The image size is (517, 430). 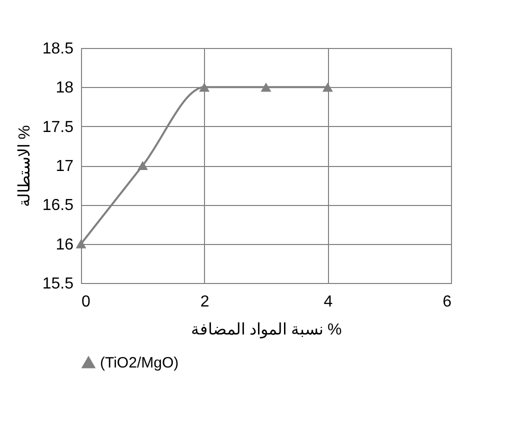 What do you see at coordinates (58, 284) in the screenshot?
I see `y-tick-label: 15.5` at bounding box center [58, 284].